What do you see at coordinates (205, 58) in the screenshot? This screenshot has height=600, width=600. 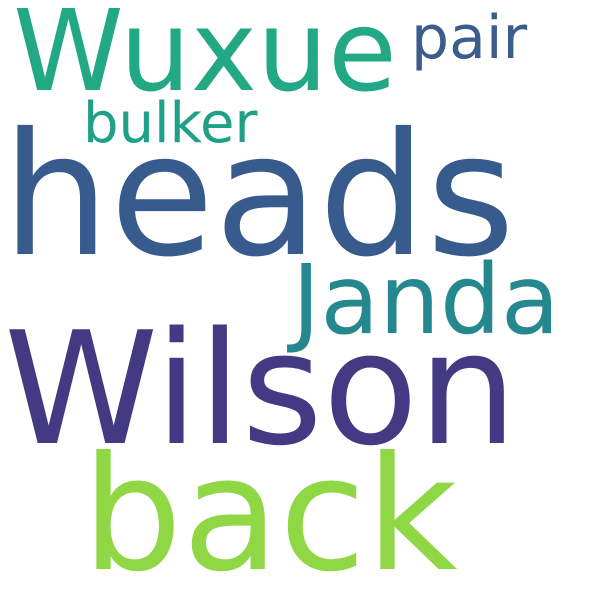 I see `word-wuxue: Wuxue` at bounding box center [205, 58].